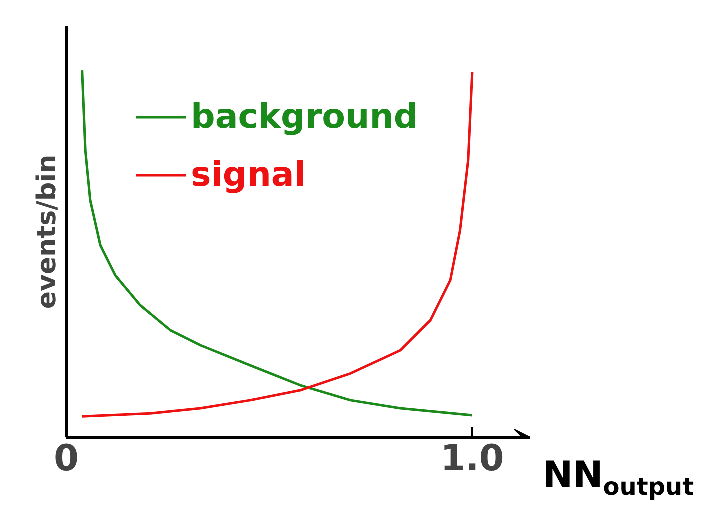  What do you see at coordinates (618, 478) in the screenshot?
I see `x-axis-title: NN$_{output}$` at bounding box center [618, 478].